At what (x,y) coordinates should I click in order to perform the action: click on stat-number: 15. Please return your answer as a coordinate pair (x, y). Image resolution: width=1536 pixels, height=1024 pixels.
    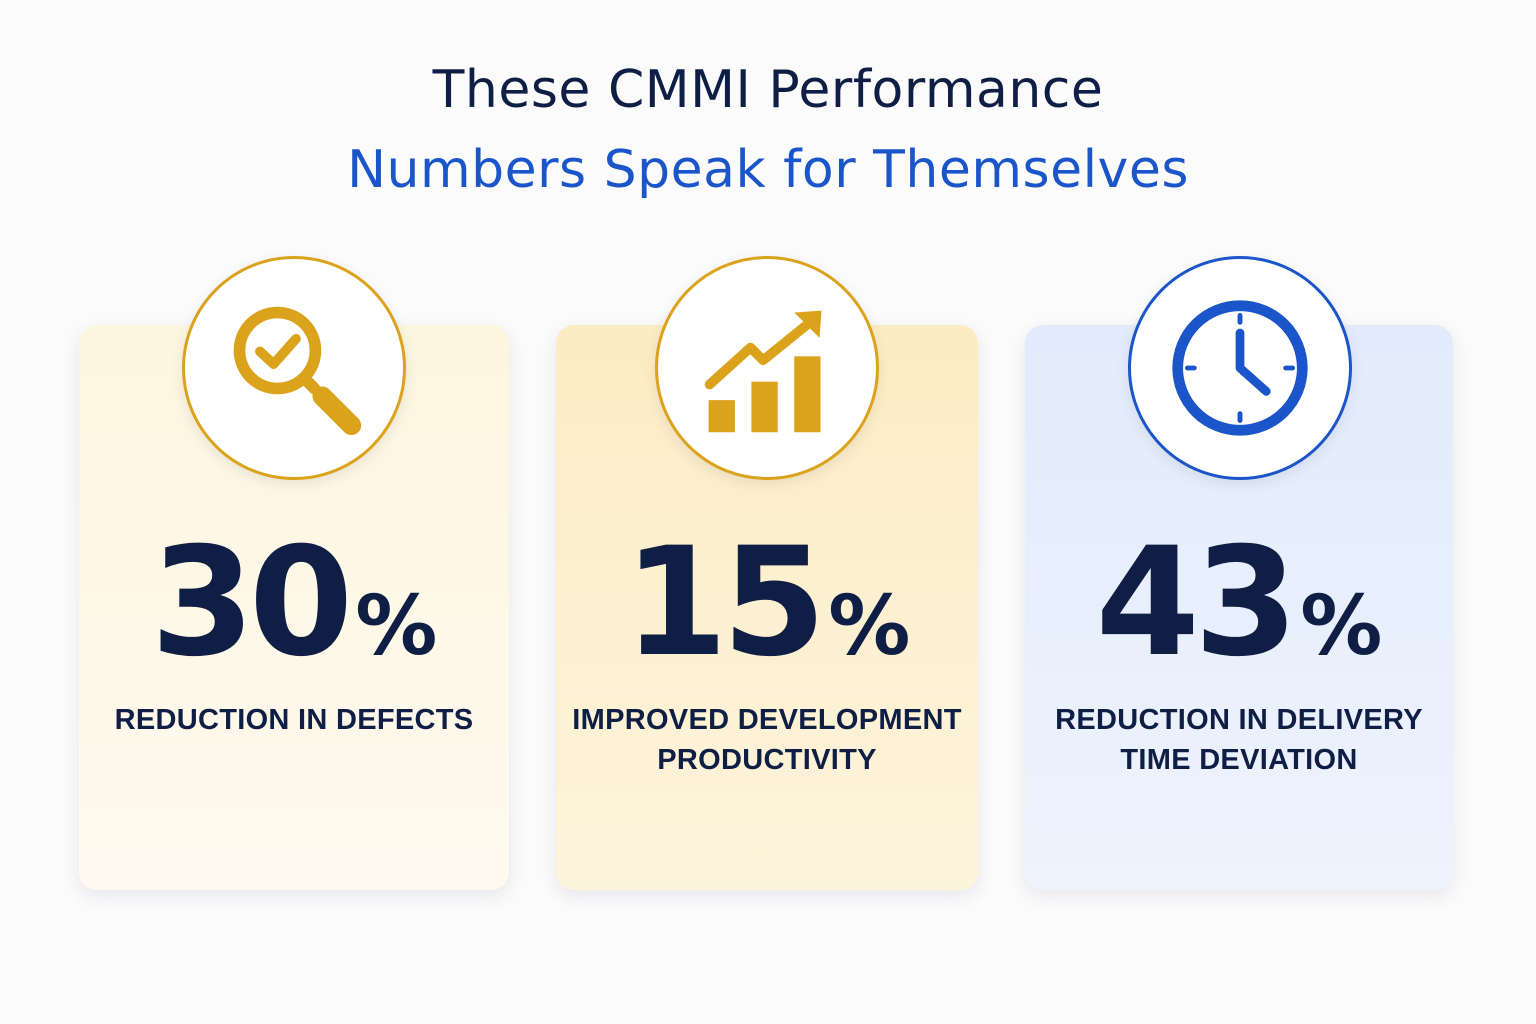
    Looking at the image, I should click on (725, 603).